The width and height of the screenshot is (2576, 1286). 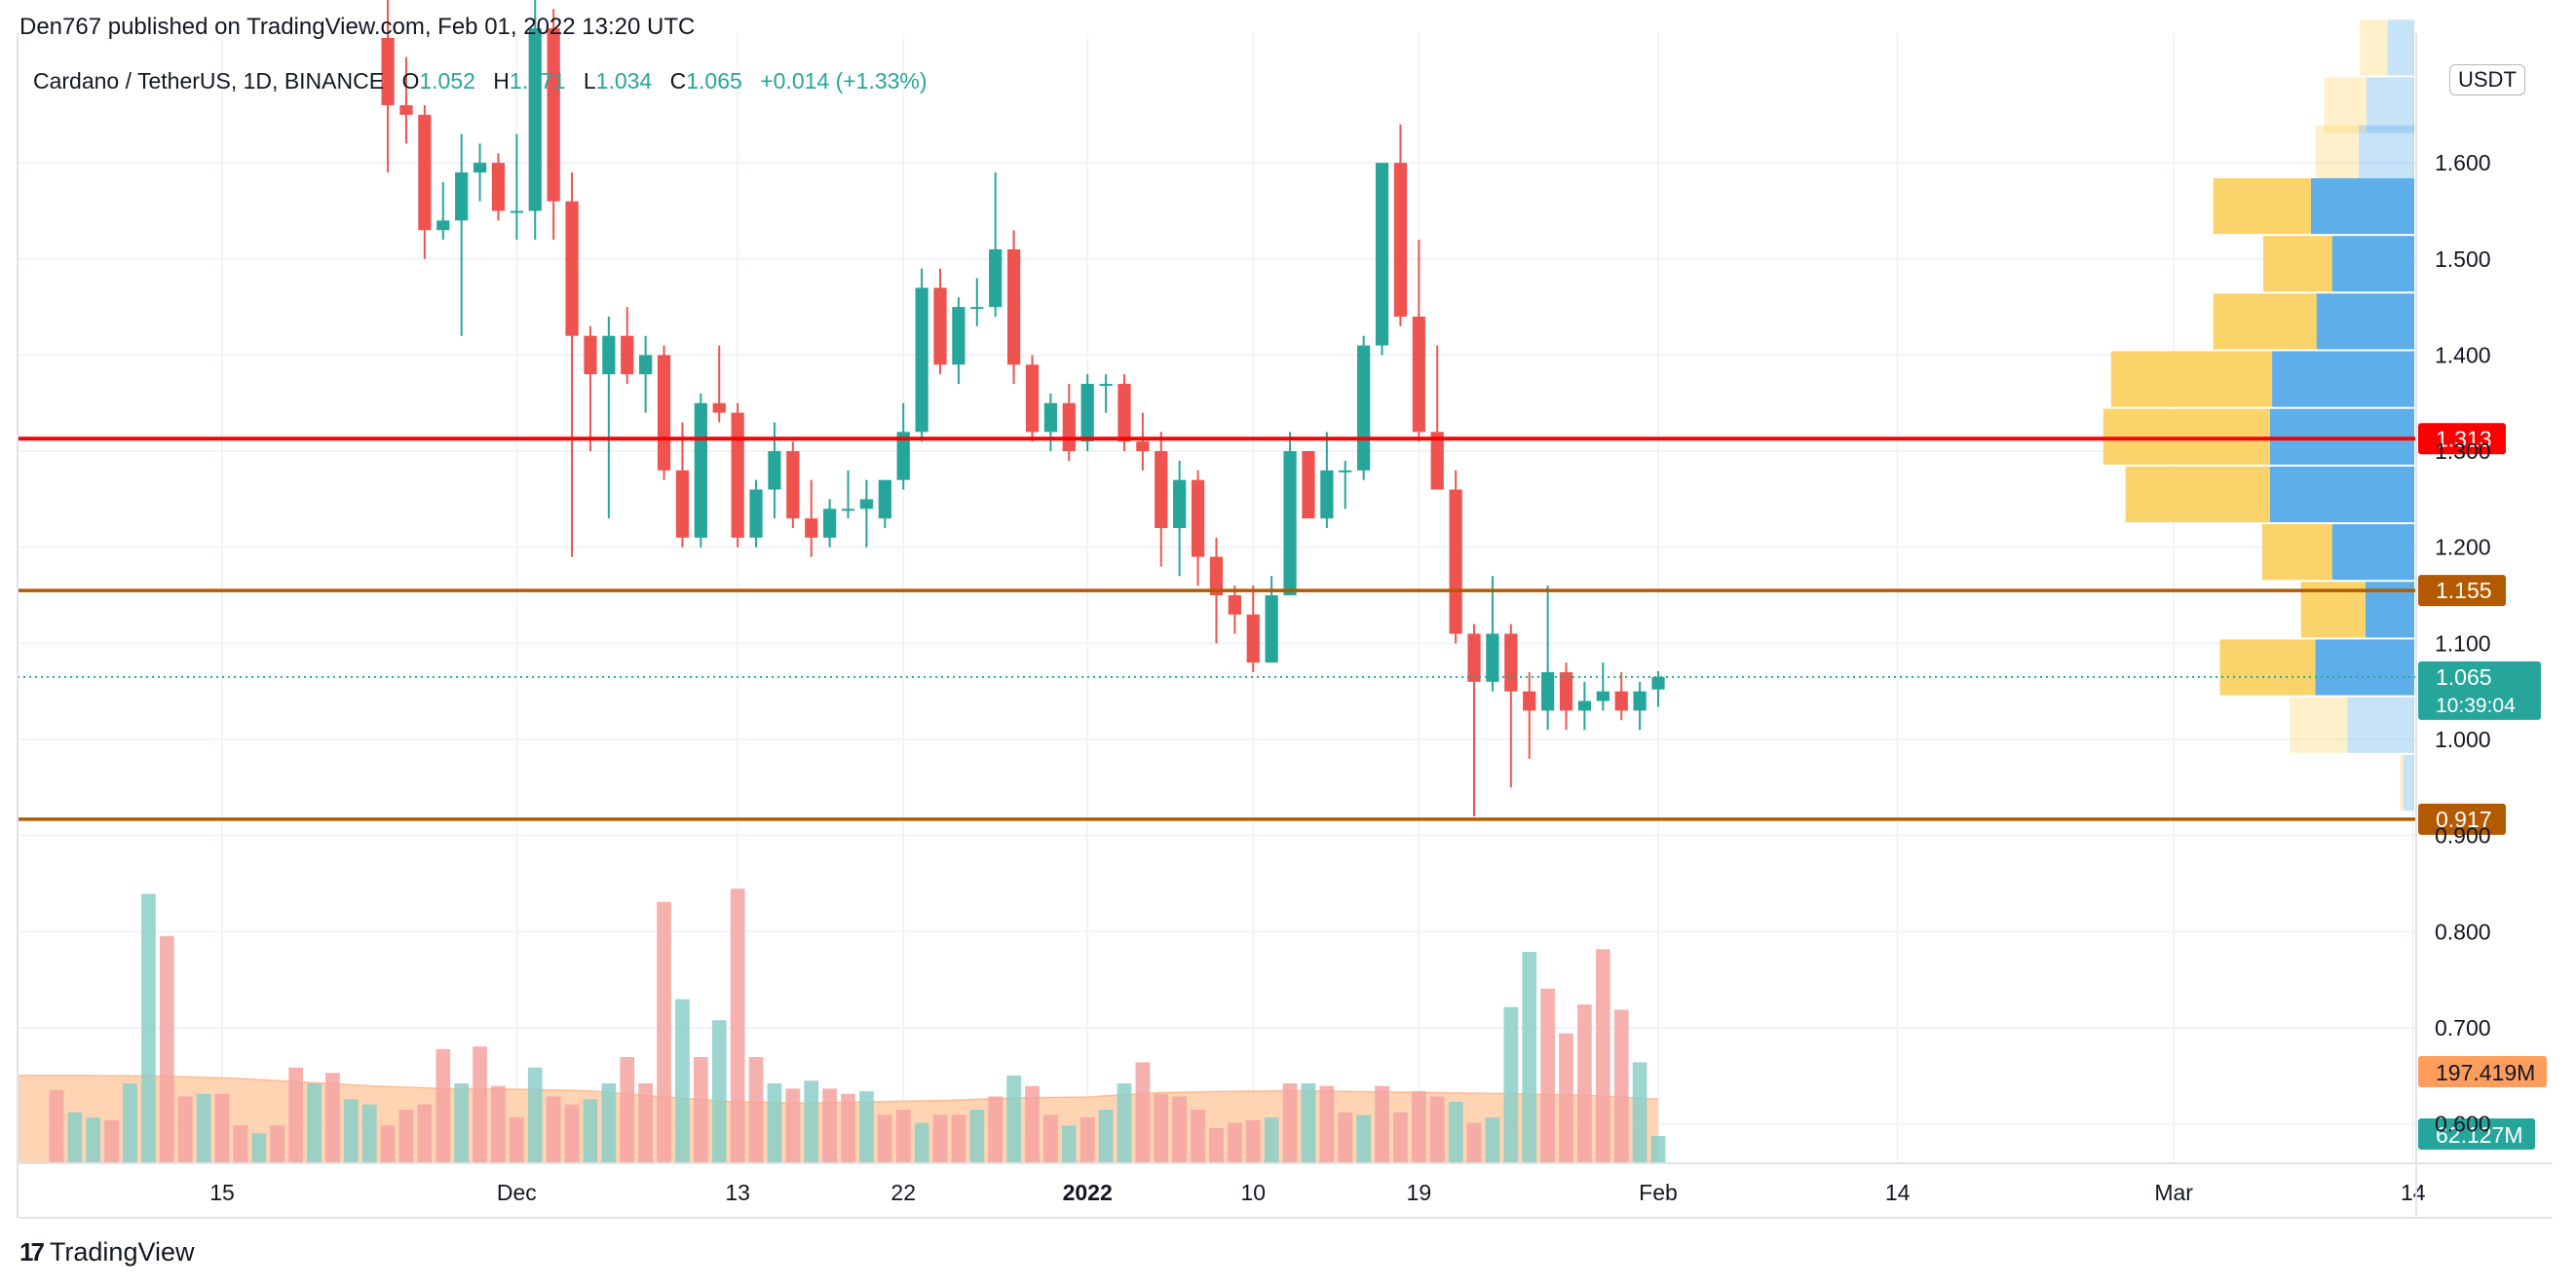 I want to click on time-tick-label: 10, so click(x=1253, y=1192).